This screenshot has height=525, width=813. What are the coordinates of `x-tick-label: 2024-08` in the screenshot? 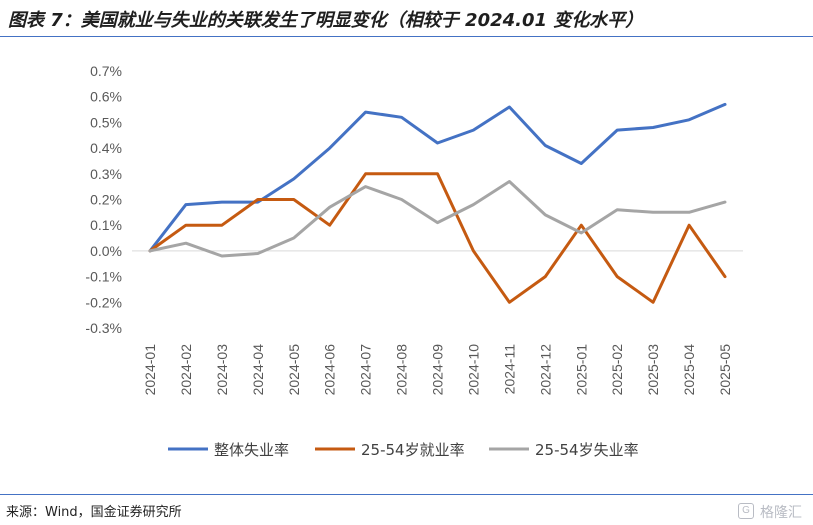 It's located at (402, 370).